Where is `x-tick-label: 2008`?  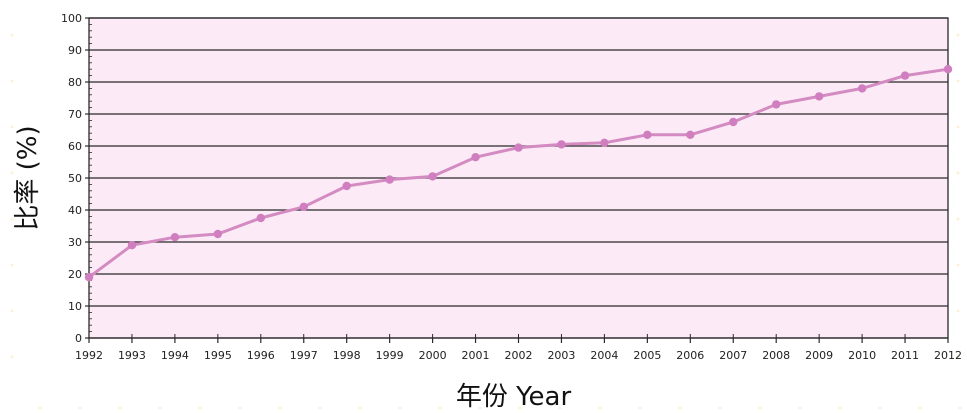
x-tick-label: 2008 is located at coordinates (776, 355).